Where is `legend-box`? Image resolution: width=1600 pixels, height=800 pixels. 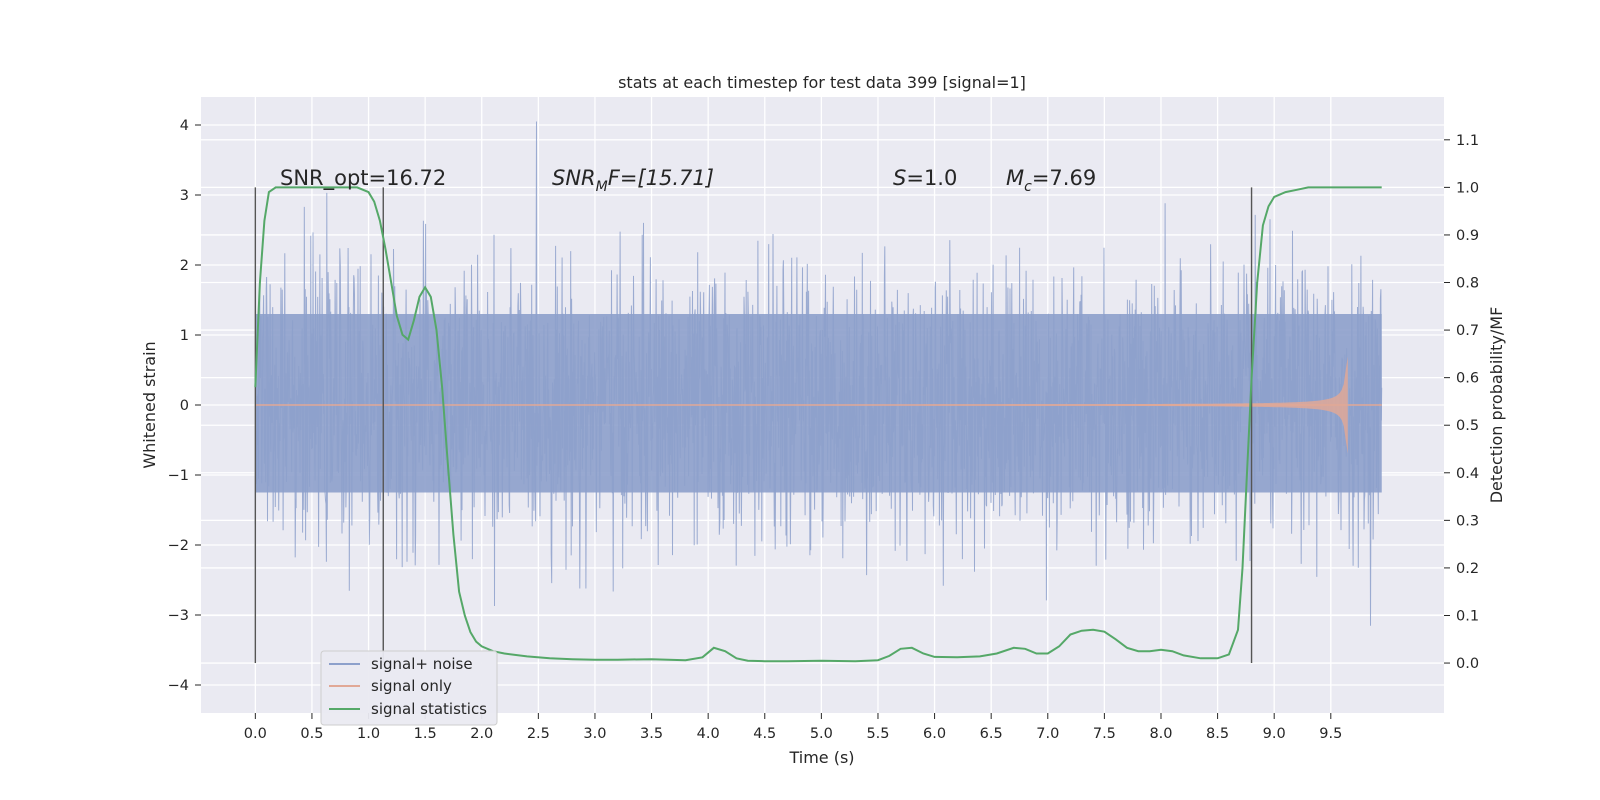
legend-box is located at coordinates (409, 688).